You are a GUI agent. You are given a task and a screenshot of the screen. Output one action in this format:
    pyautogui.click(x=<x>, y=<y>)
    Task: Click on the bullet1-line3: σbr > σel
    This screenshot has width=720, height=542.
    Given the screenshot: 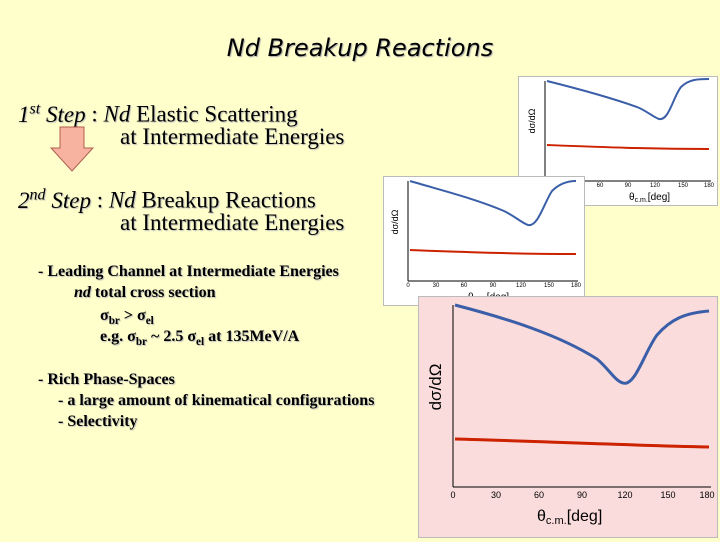 What is the action you would take?
    pyautogui.click(x=127, y=318)
    